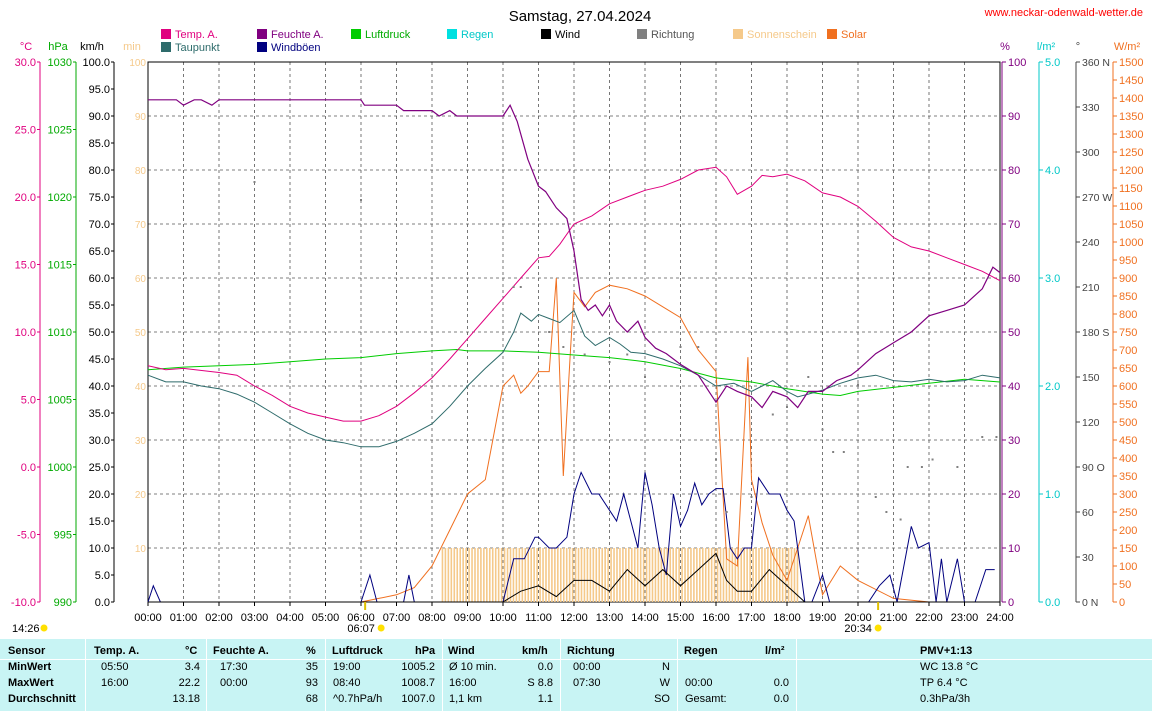 The width and height of the screenshot is (1152, 711). What do you see at coordinates (99, 414) in the screenshot?
I see `wind-axis-tick: 35.0` at bounding box center [99, 414].